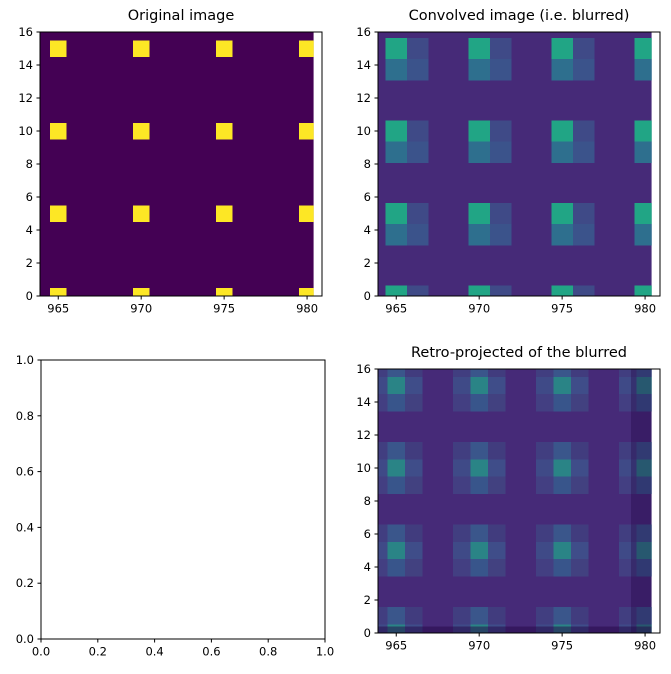  I want to click on retro-y-axis: 0 2 4 6 8 10 12 14 16, so click(367, 501).